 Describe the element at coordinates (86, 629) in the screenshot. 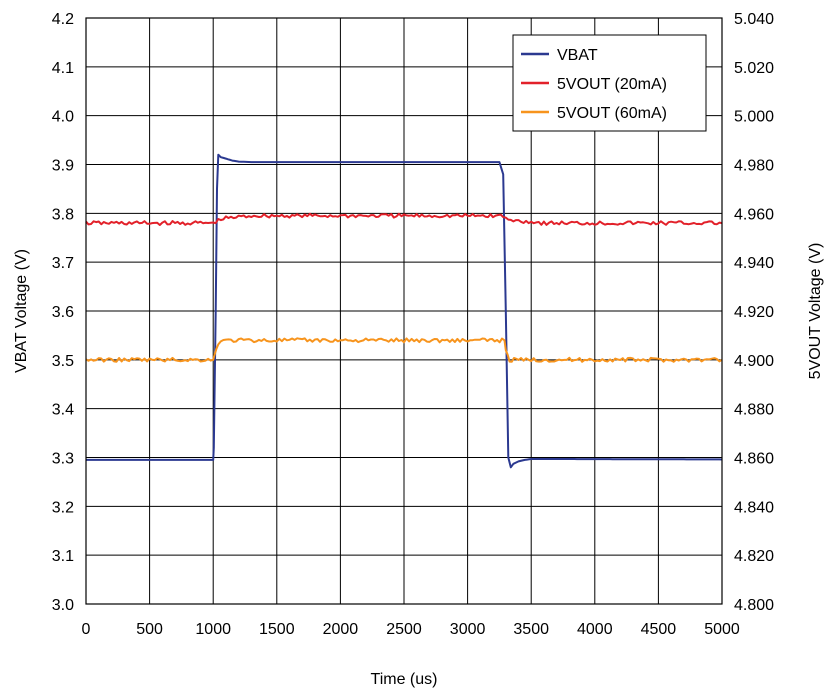

I see `x-tick-label: 0` at that location.